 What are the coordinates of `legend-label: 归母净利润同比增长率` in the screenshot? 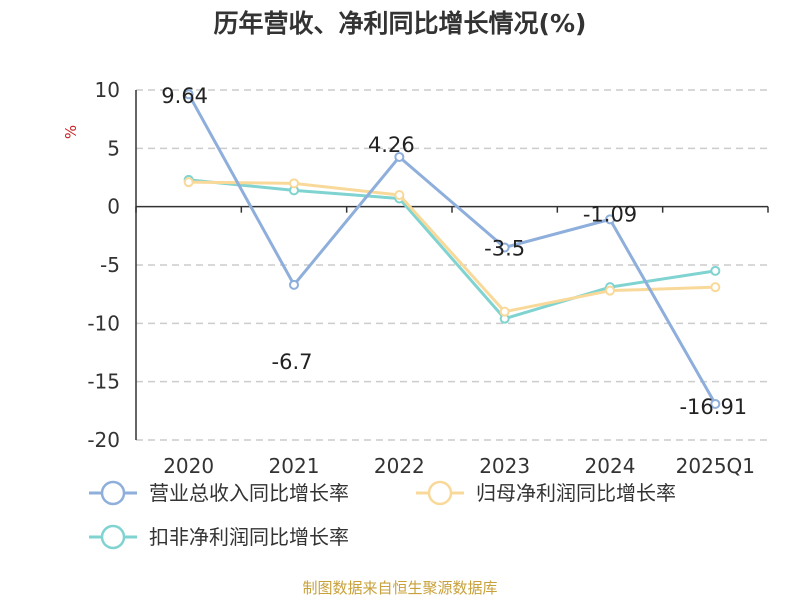 It's located at (576, 493).